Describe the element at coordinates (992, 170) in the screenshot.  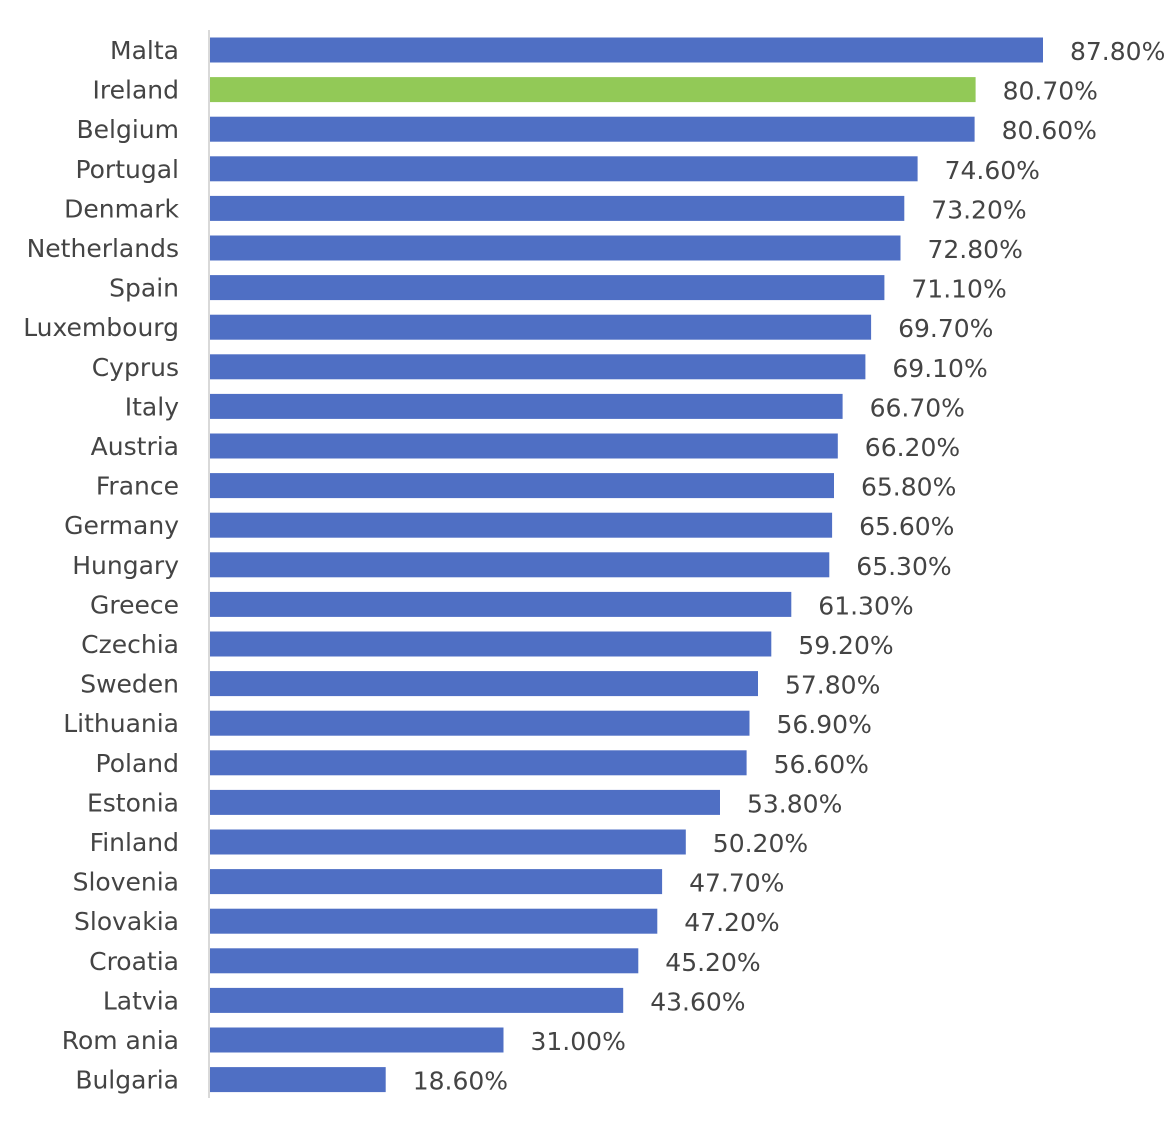
I see `data-label: 74.60%` at that location.